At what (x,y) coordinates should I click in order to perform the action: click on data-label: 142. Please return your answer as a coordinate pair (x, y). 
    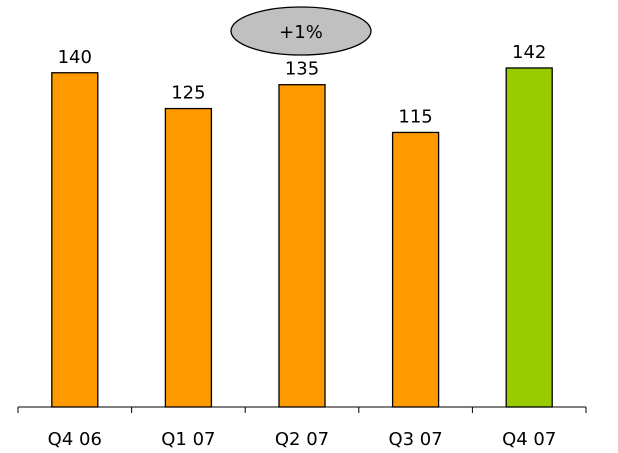
    Looking at the image, I should click on (529, 52).